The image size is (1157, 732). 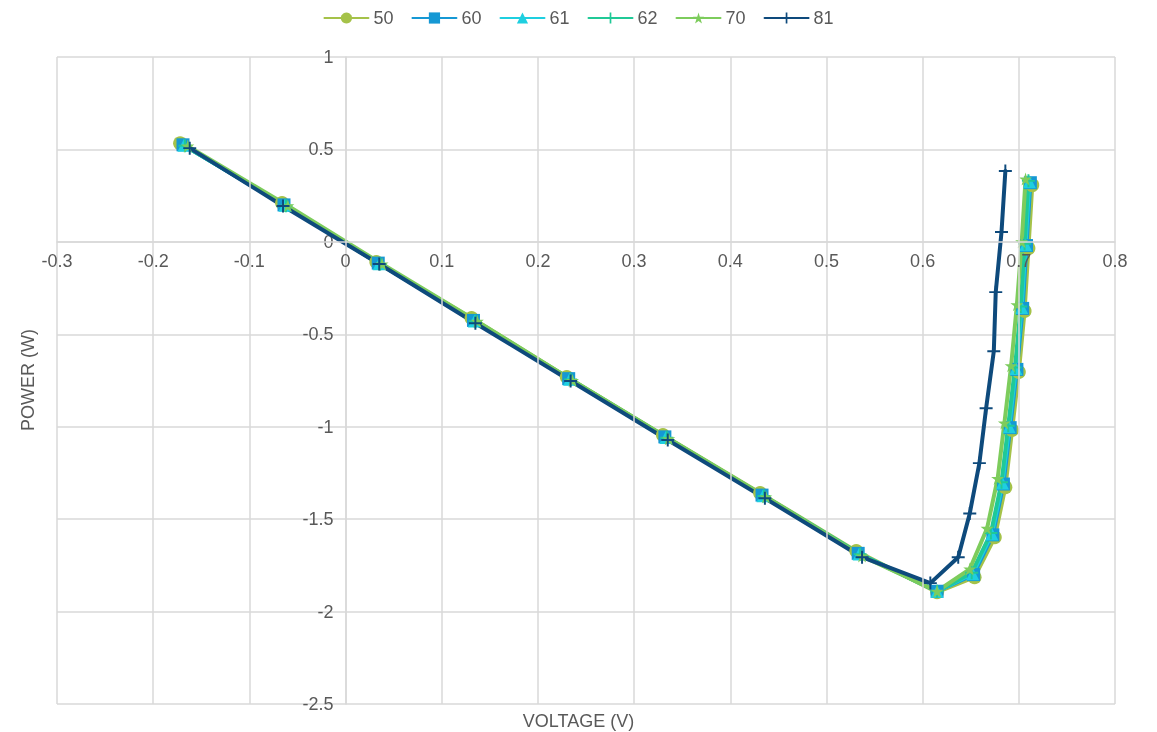 What do you see at coordinates (325, 611) in the screenshot?
I see `y-tick-label: -2` at bounding box center [325, 611].